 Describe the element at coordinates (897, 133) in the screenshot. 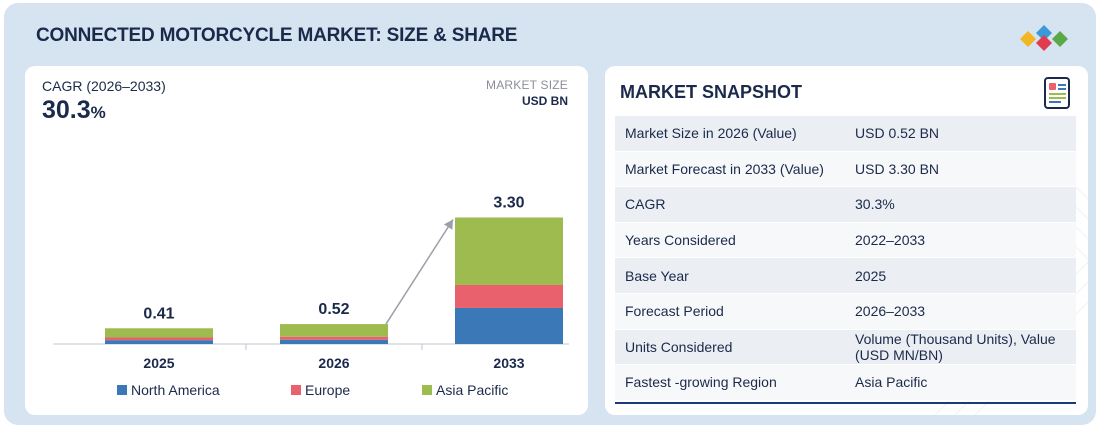

I see `snapshot-row-value: USD 0.52 BN` at that location.